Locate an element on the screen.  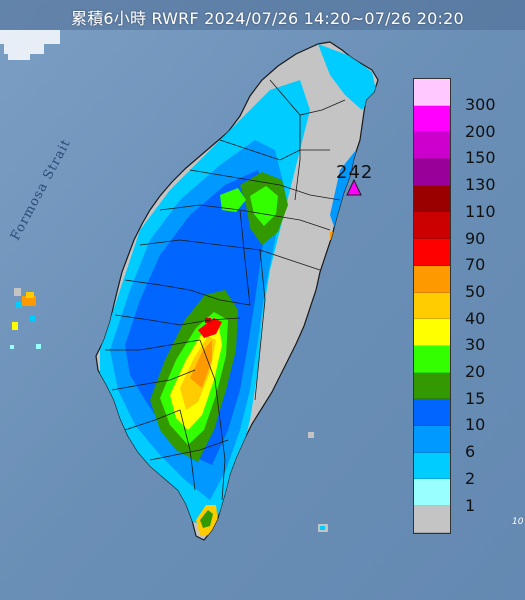
legend-label: 10 is located at coordinates (475, 425).